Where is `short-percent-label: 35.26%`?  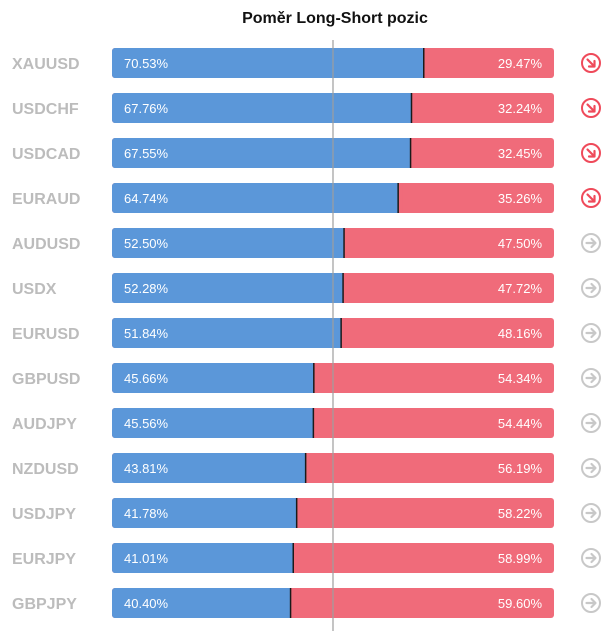 short-percent-label: 35.26% is located at coordinates (520, 198).